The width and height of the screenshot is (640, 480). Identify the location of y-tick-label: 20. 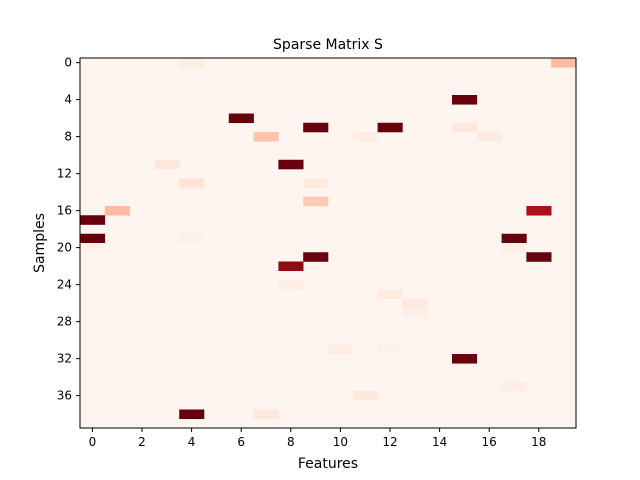
(64, 248).